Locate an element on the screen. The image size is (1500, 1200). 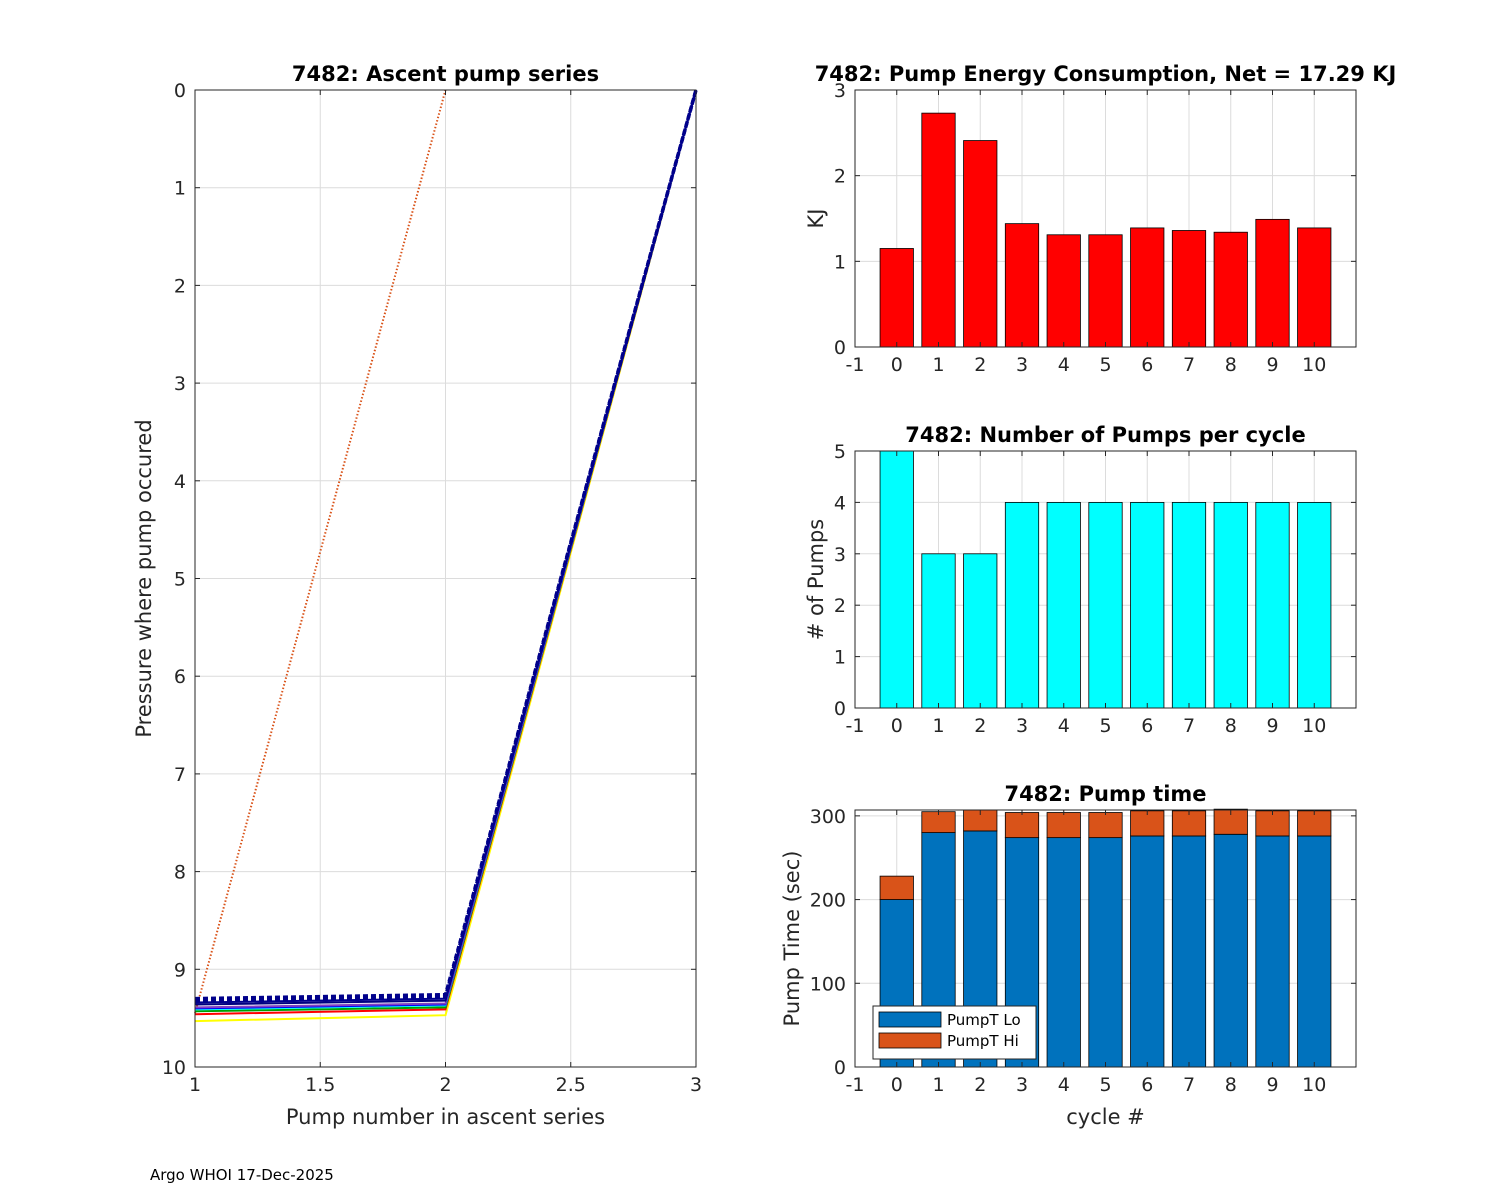
y-axis-label: Pump Time (sec) is located at coordinates (792, 939).